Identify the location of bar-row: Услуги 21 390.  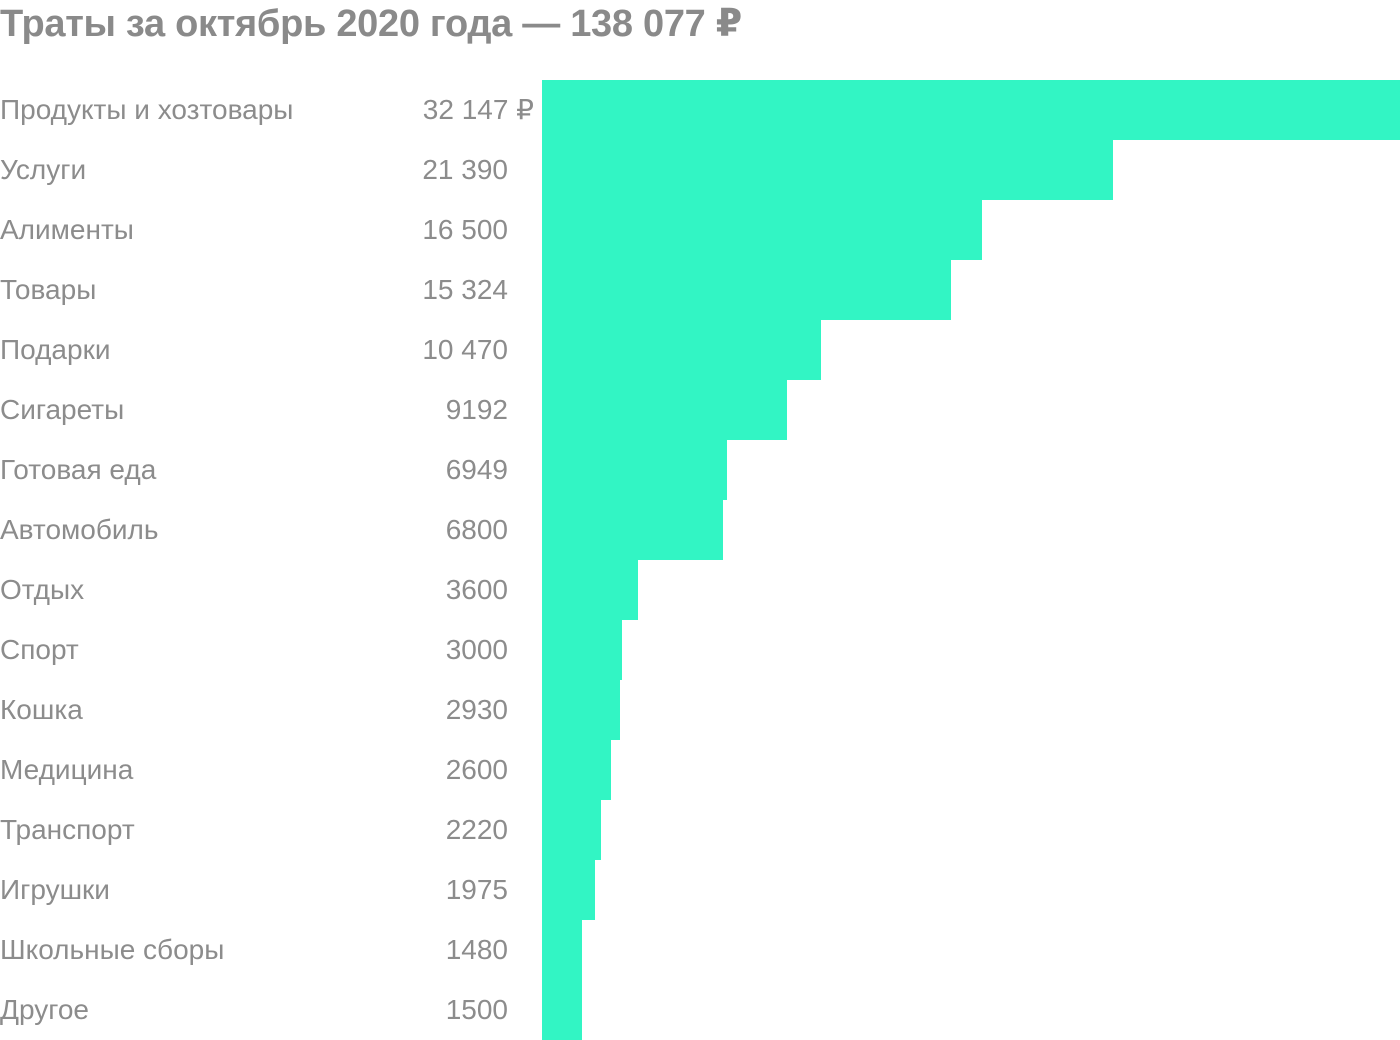
(700, 170).